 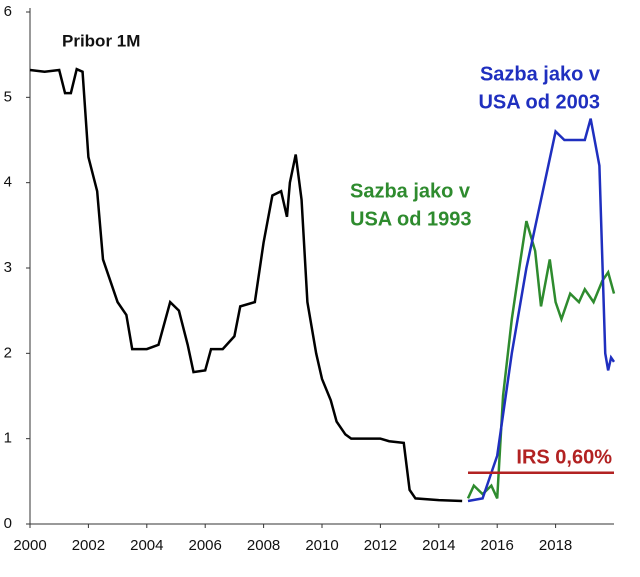 What do you see at coordinates (8, 11) in the screenshot?
I see `y-tick-label: 6` at bounding box center [8, 11].